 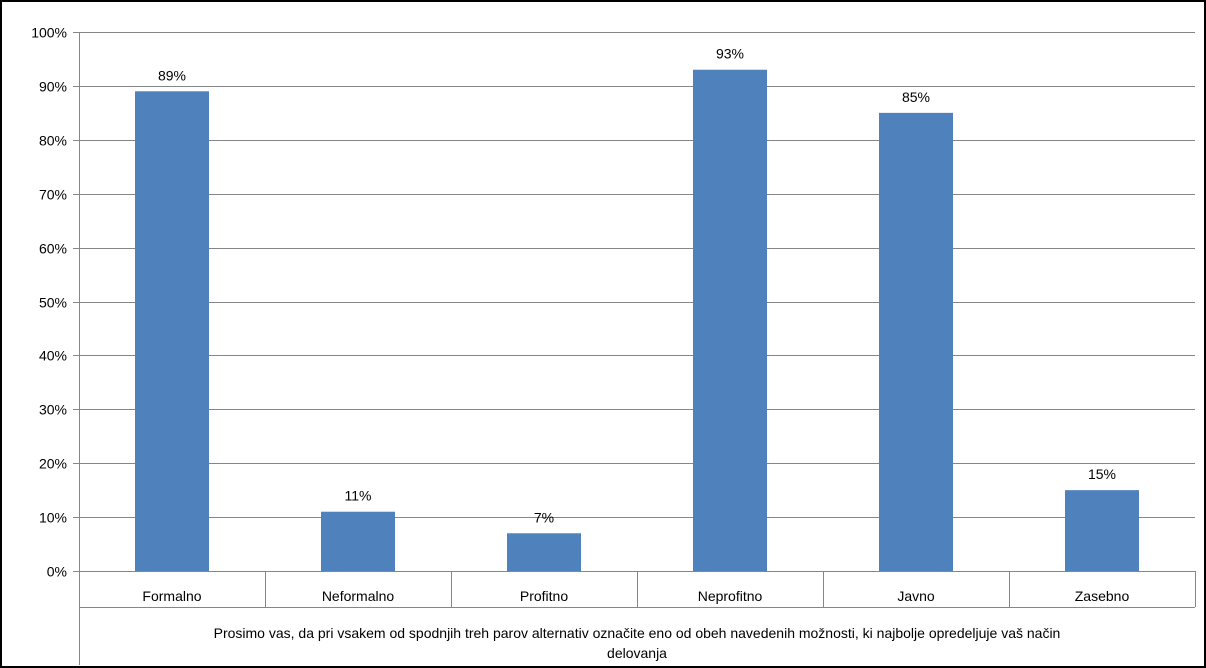 I want to click on category-label-javno: Javno, so click(x=916, y=596).